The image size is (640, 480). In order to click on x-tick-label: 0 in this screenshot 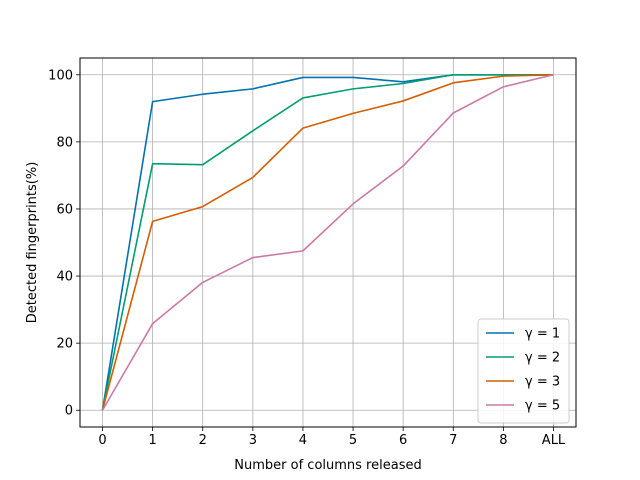, I will do `click(102, 440)`.